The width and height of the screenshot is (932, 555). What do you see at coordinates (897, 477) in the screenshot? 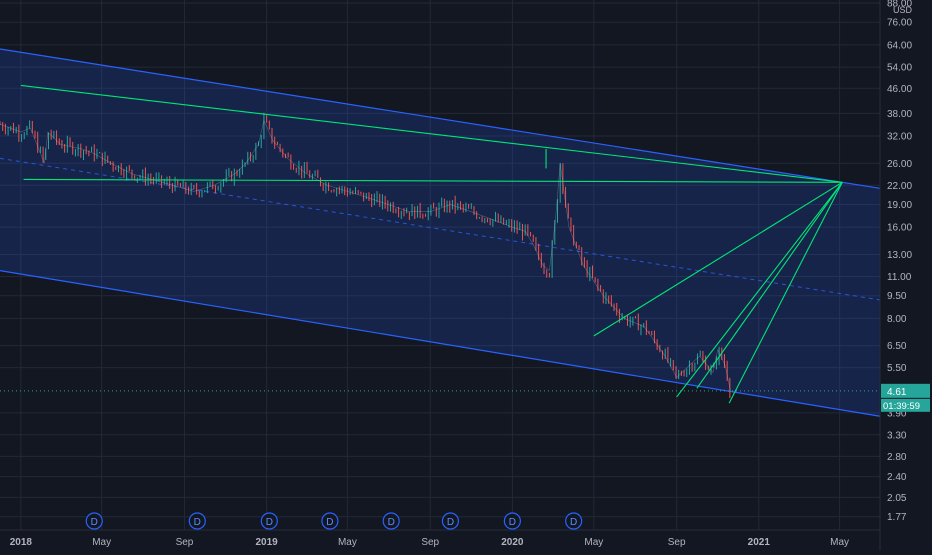
I see `y-tick-label: 2.40` at bounding box center [897, 477].